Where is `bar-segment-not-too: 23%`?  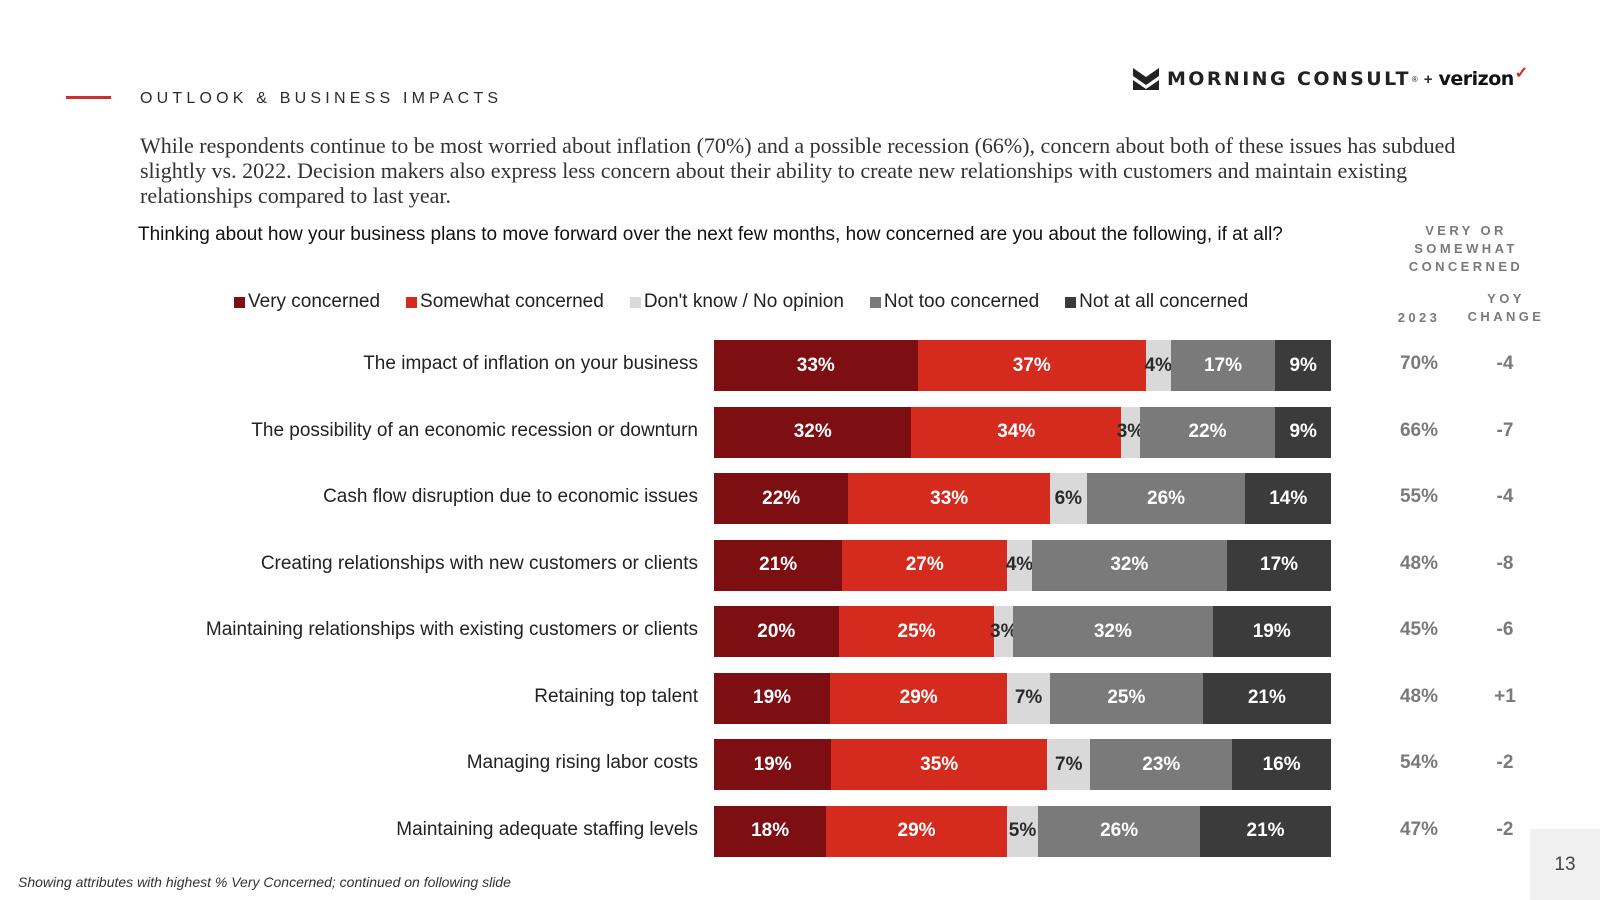
bar-segment-not-too: 23% is located at coordinates (1161, 764).